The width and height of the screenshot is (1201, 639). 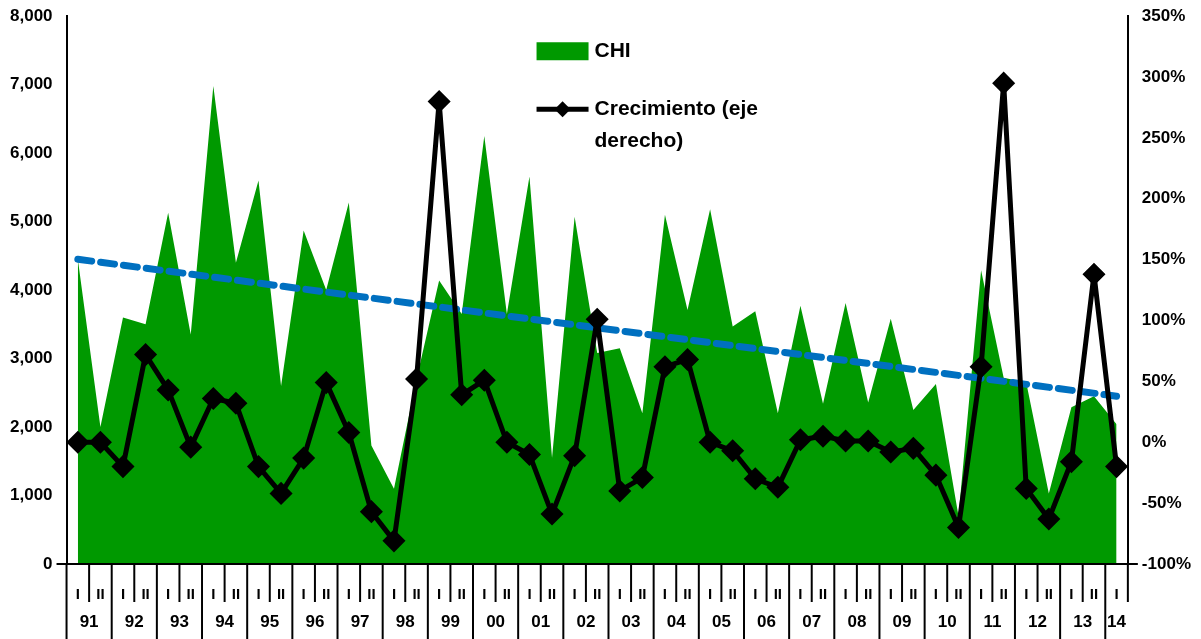 I want to click on y2-tick-label: 350%, so click(x=1163, y=15).